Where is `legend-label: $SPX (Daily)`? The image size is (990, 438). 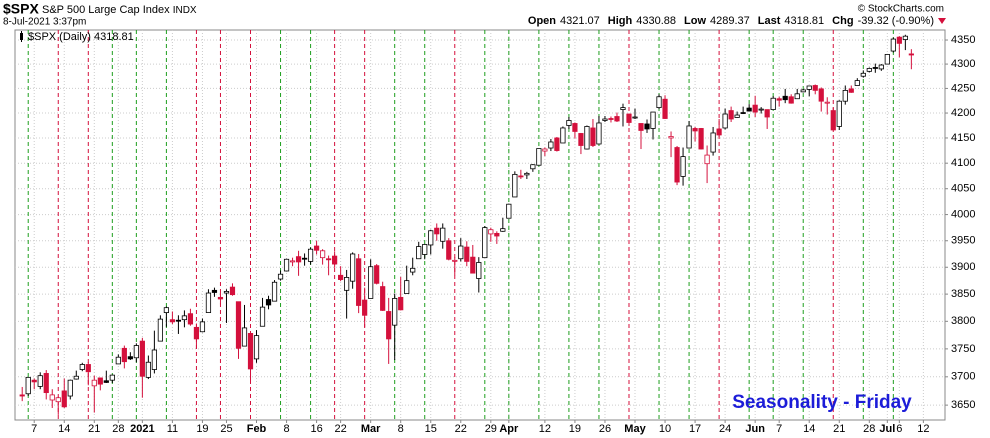 legend-label: $SPX (Daily) is located at coordinates (59, 37).